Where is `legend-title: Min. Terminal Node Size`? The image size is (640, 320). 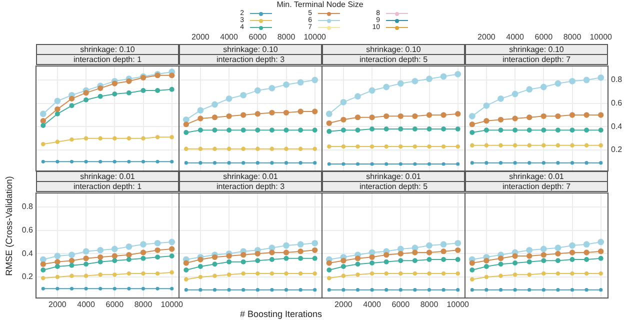
legend-title: Min. Terminal Node Size is located at coordinates (320, 5).